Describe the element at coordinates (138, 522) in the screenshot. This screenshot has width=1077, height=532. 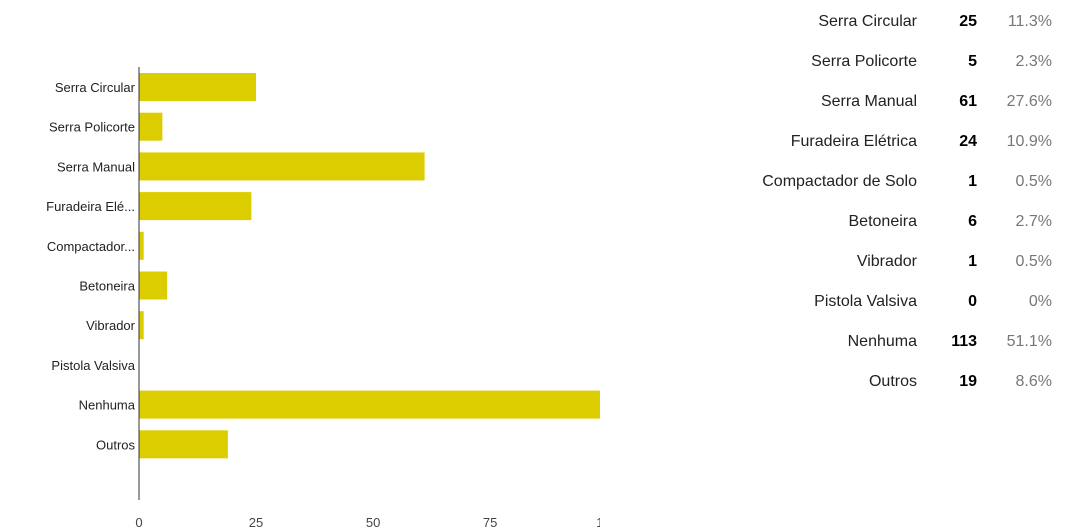
I see `x-tick-label: 0` at that location.